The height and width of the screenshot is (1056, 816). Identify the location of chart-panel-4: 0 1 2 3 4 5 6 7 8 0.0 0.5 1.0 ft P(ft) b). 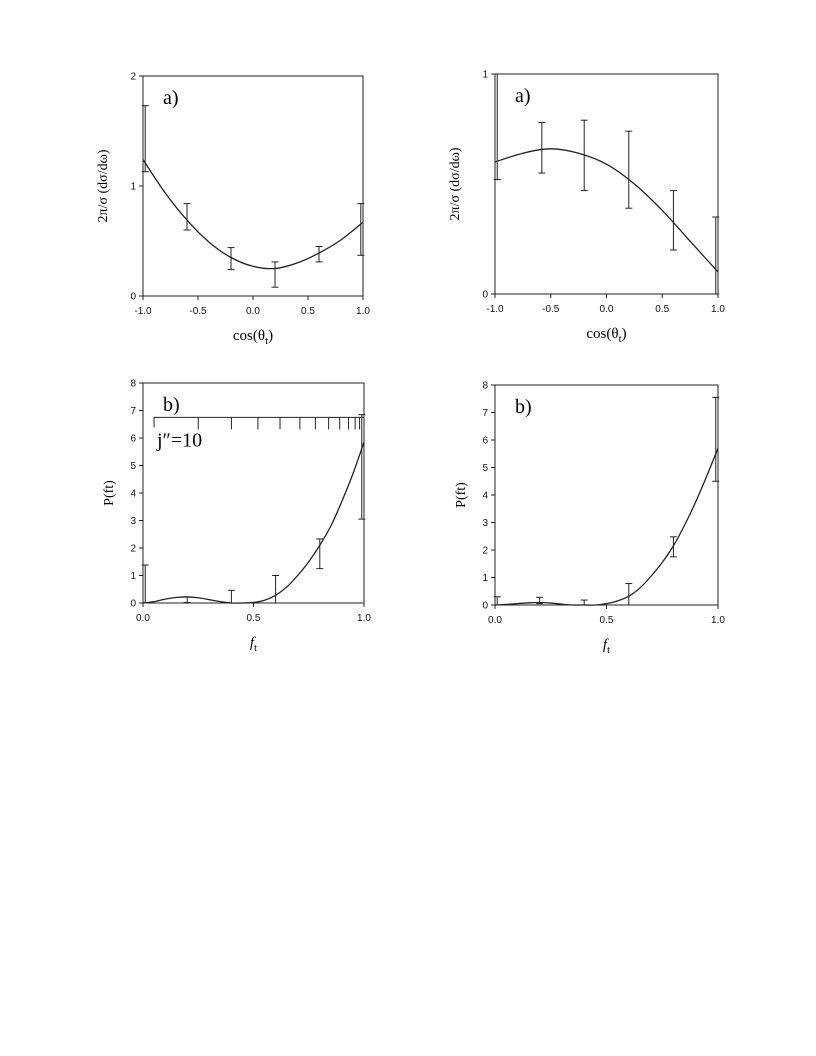
(589, 519).